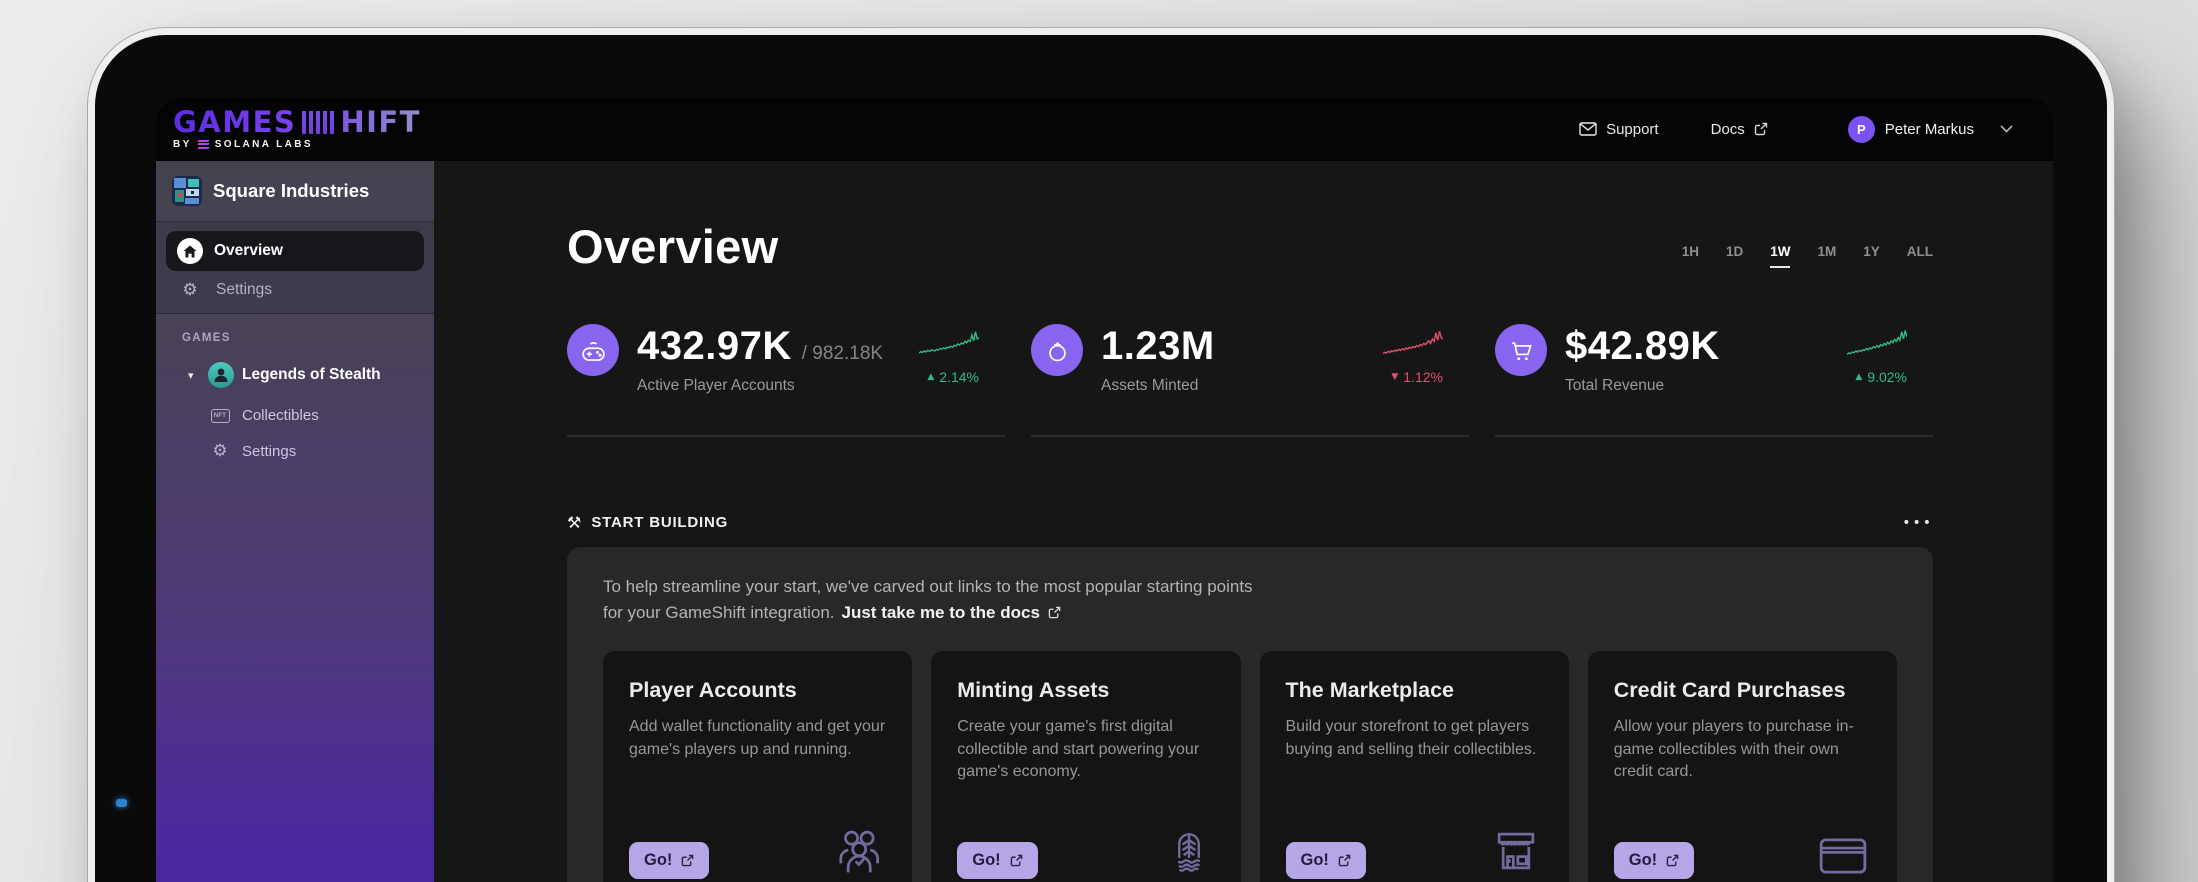 The width and height of the screenshot is (2198, 882). Describe the element at coordinates (1104, 129) in the screenshot. I see `top-bar: GAMES HIFT BY SOLANA LABS` at that location.